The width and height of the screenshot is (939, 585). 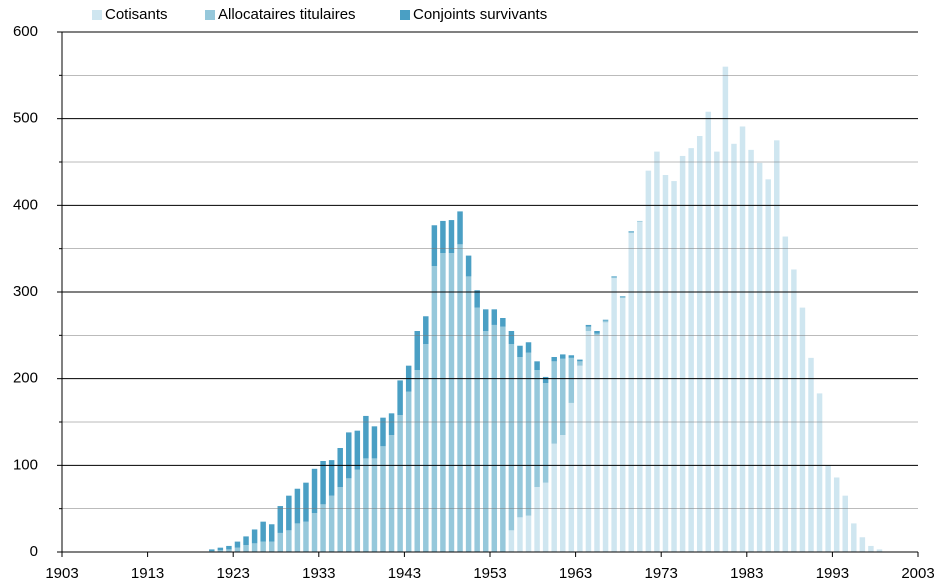 I want to click on legend-label: Cotisants, so click(x=136, y=14).